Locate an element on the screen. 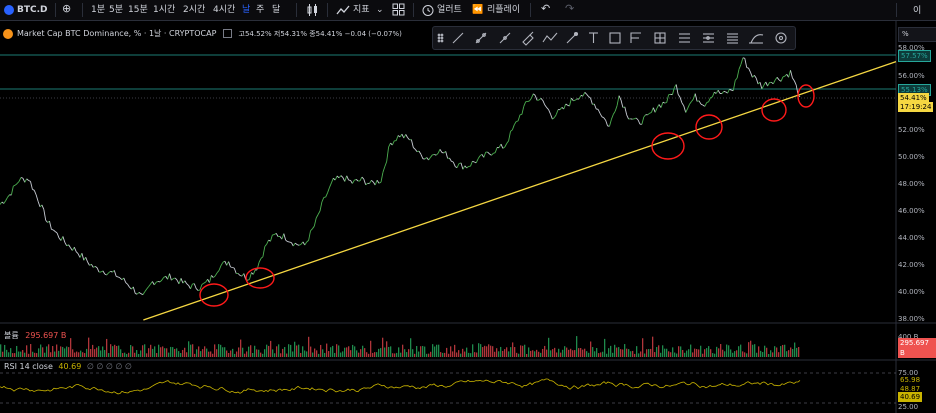 The height and width of the screenshot is (413, 936). replay-button: 리플레이 is located at coordinates (504, 10).